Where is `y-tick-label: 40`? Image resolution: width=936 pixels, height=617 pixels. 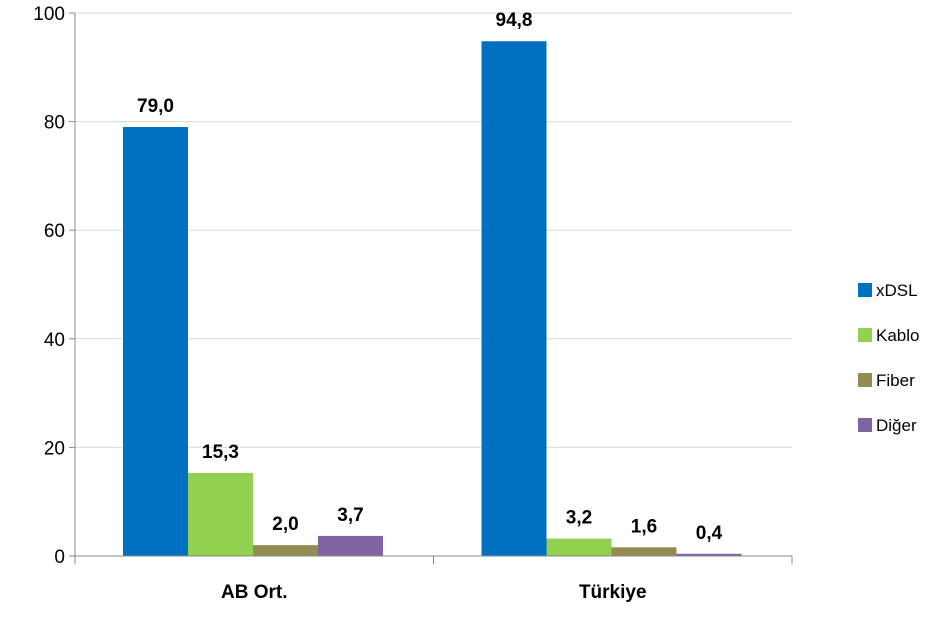
y-tick-label: 40 is located at coordinates (54, 340).